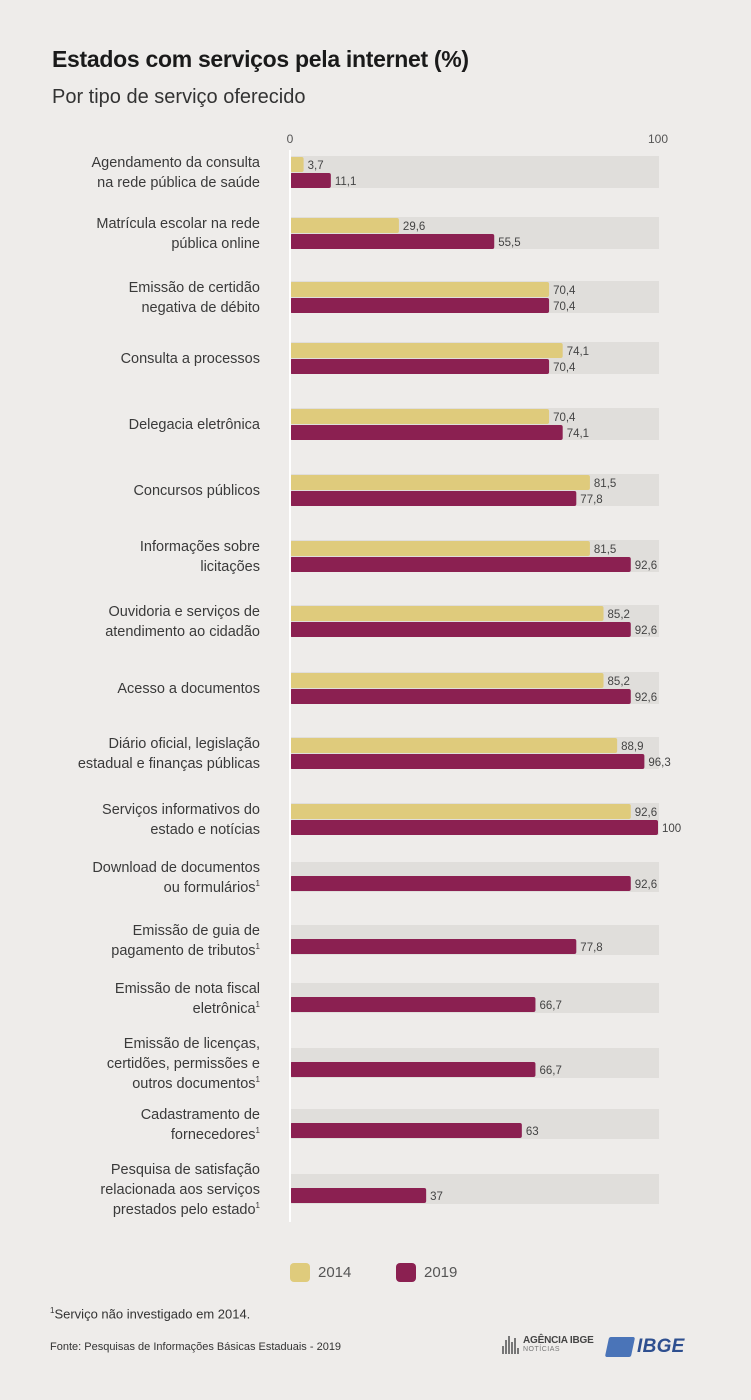 The image size is (751, 1400). I want to click on category-label: Emissão de nota fiscal, so click(187, 989).